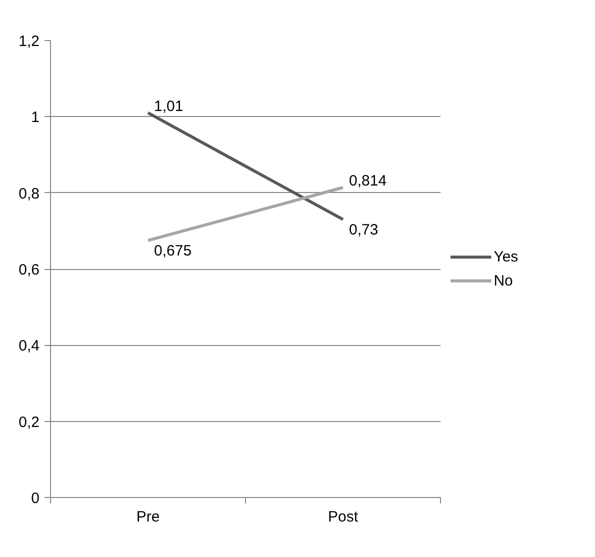 The image size is (595, 557). What do you see at coordinates (368, 181) in the screenshot?
I see `data-label: 0,814` at bounding box center [368, 181].